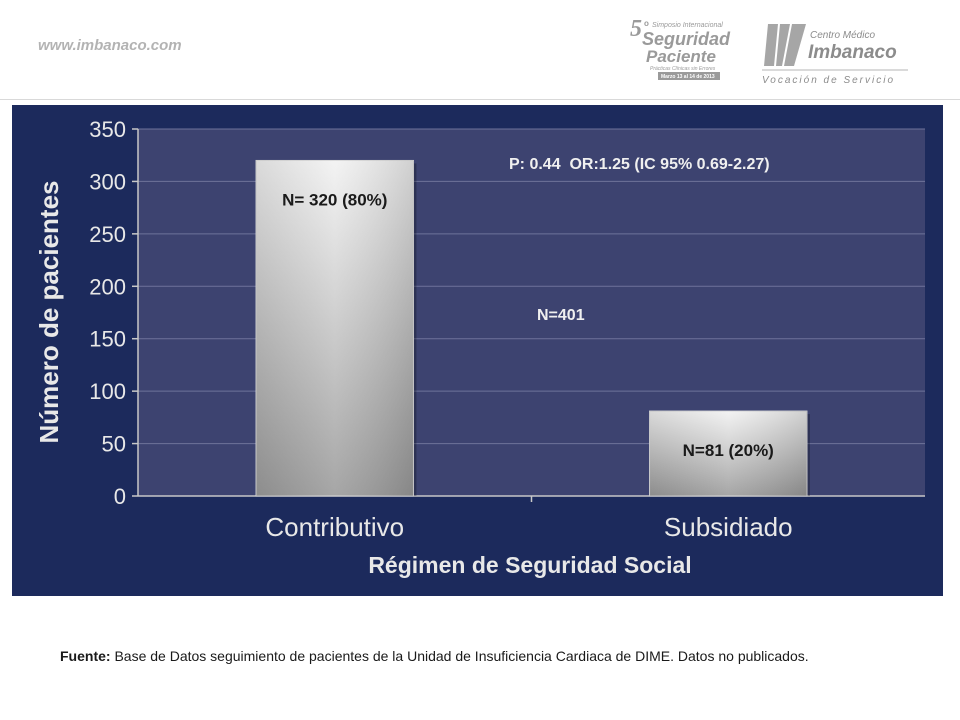 This screenshot has width=960, height=720. What do you see at coordinates (110, 45) in the screenshot?
I see `site-url: www.imbanaco.com` at bounding box center [110, 45].